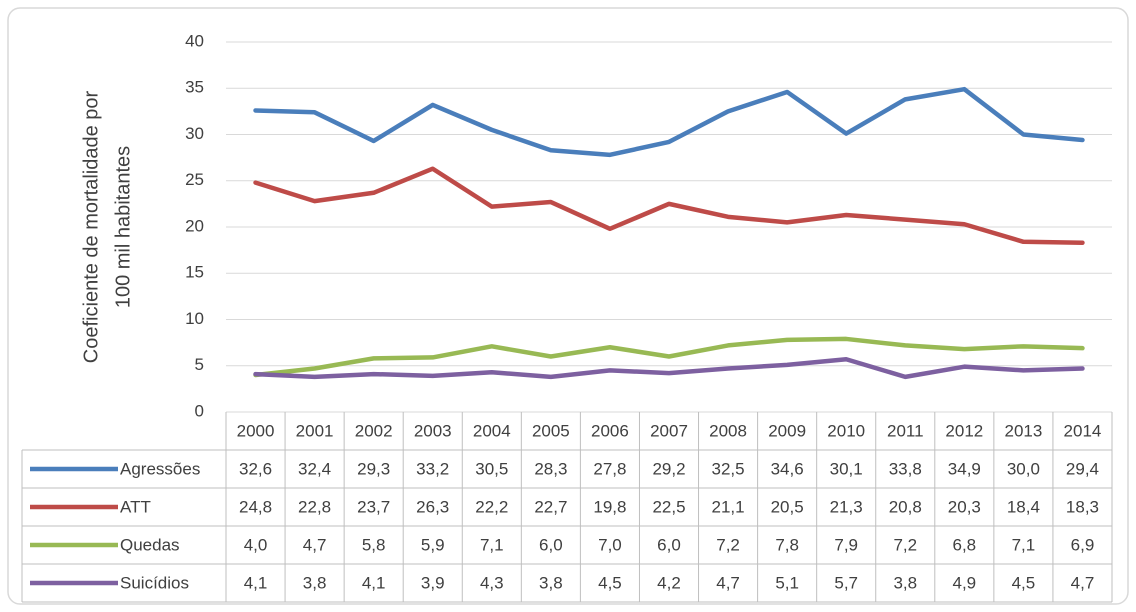 The image size is (1136, 612). Describe the element at coordinates (964, 506) in the screenshot. I see `table-value: 20,3` at that location.